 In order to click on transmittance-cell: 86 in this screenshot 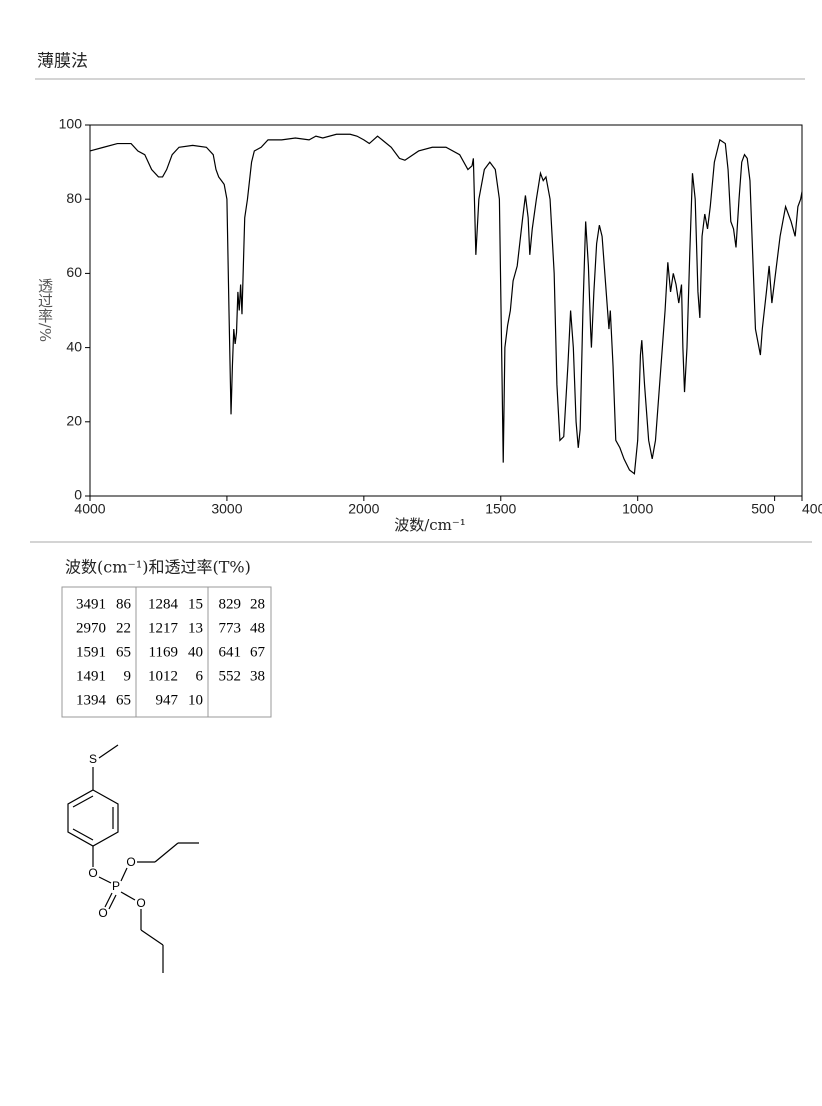, I will do `click(124, 604)`.